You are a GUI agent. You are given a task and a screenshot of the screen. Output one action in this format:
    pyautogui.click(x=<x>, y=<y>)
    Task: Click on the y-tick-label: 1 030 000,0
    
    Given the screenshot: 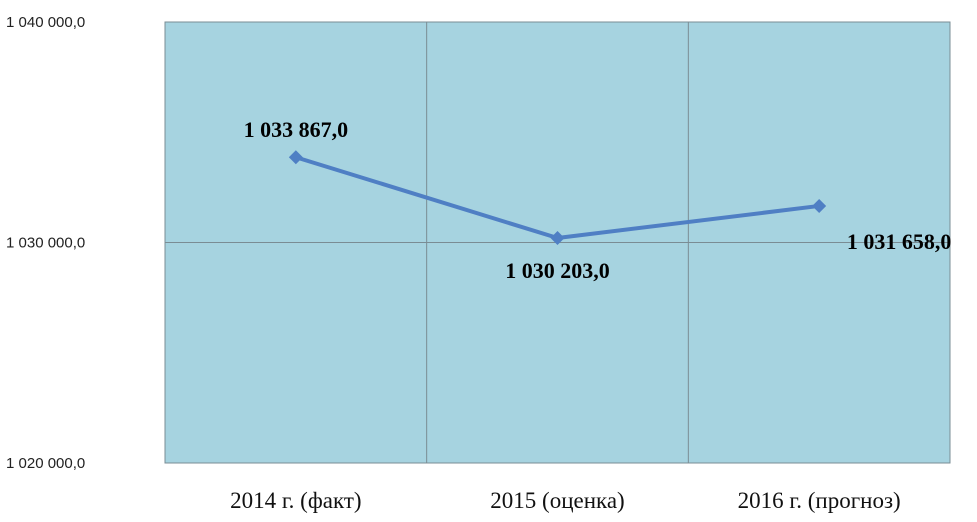 What is the action you would take?
    pyautogui.click(x=45, y=243)
    